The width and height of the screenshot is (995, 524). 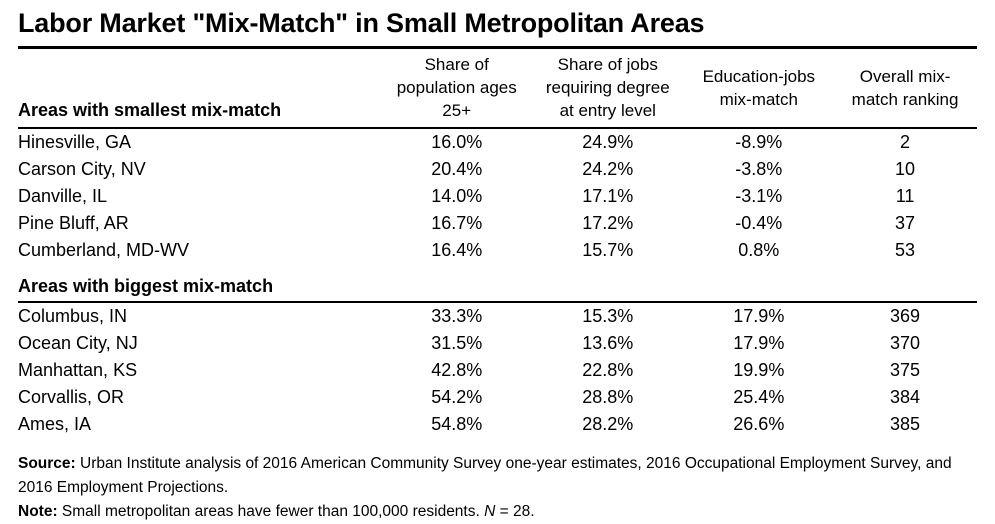 I want to click on section-header-row-biggest: Areas with biggest mix-match, so click(x=497, y=283).